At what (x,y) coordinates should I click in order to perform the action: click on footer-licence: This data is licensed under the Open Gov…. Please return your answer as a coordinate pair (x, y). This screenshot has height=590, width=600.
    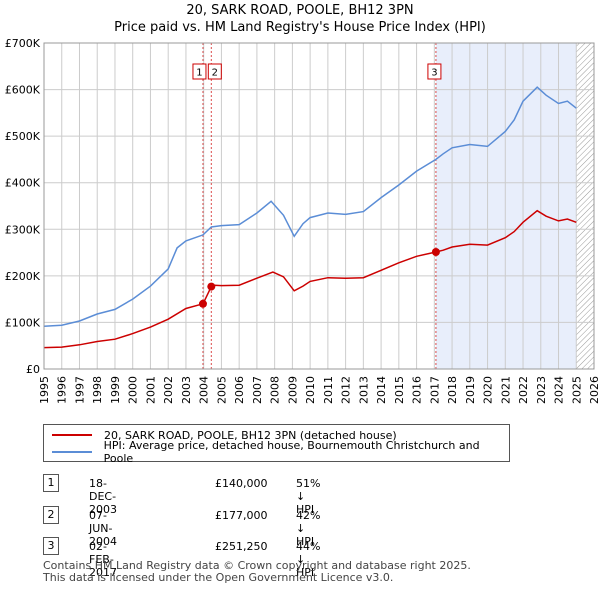
    Looking at the image, I should click on (218, 577).